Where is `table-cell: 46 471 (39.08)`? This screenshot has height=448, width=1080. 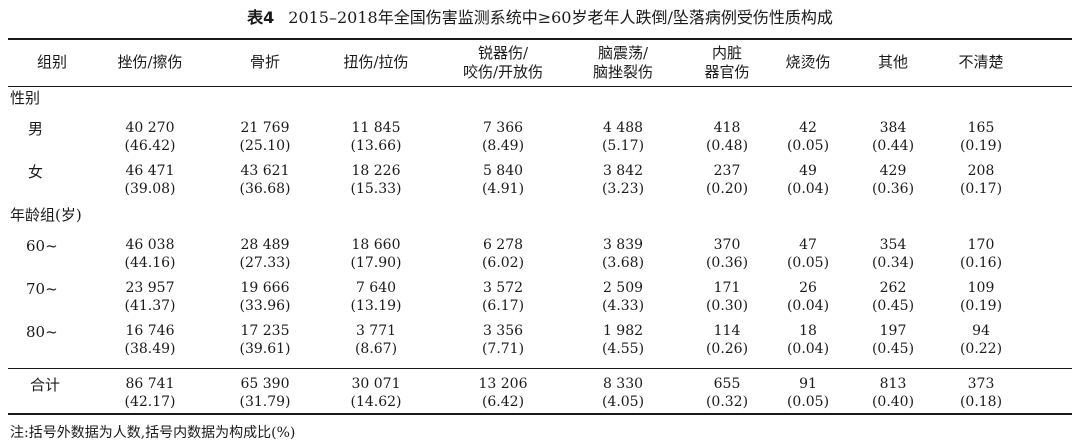
table-cell: 46 471 (39.08) is located at coordinates (149, 180).